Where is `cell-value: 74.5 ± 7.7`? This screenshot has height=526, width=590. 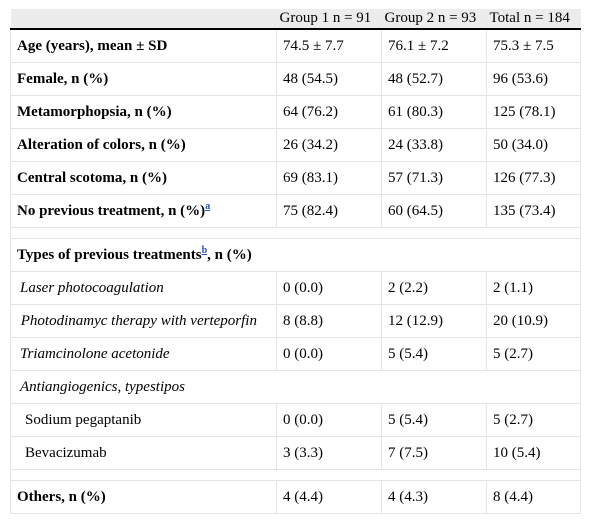
cell-value: 74.5 ± 7.7 is located at coordinates (329, 45).